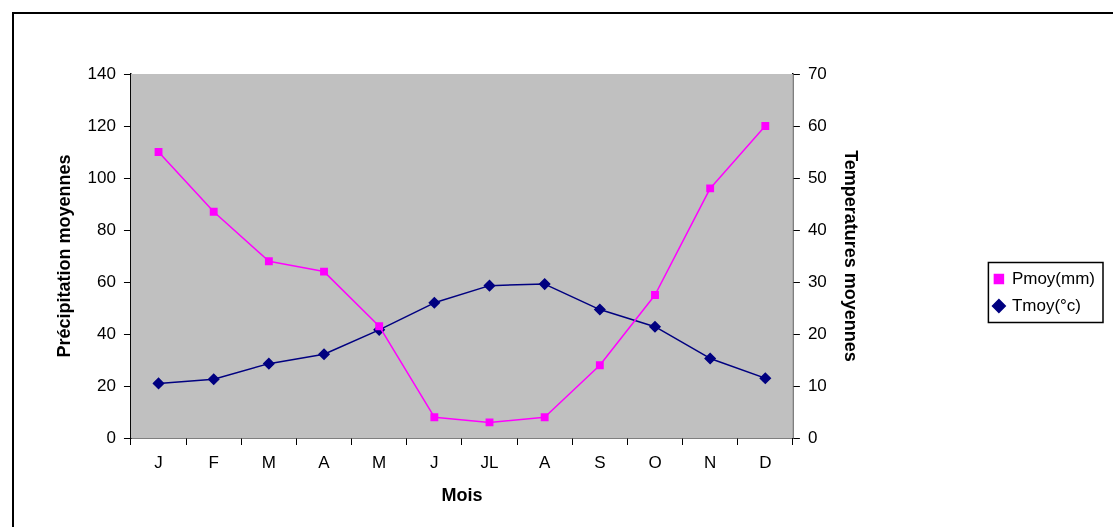 This screenshot has width=1113, height=527. Describe the element at coordinates (63, 256) in the screenshot. I see `y-axis-title: Précipitation moyennes` at that location.